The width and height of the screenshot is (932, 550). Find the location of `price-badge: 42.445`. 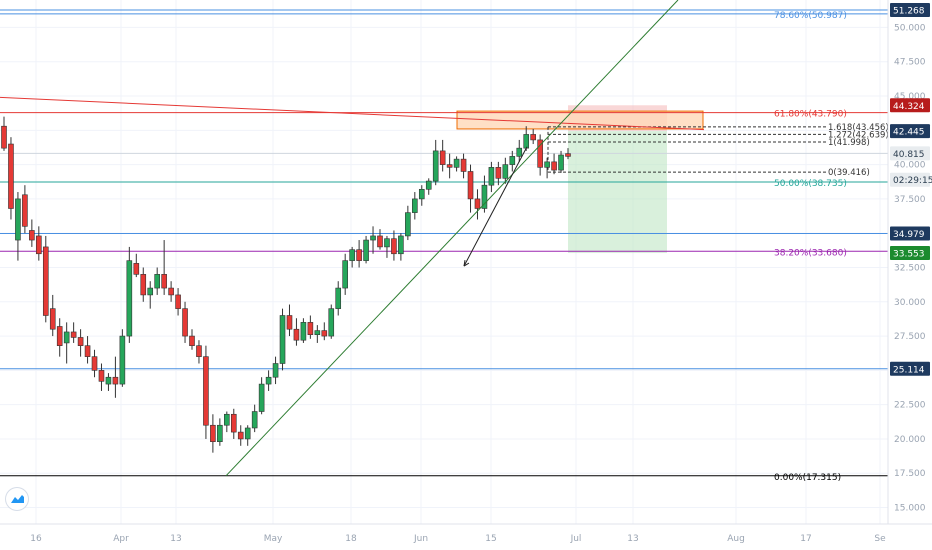

price-badge: 42.445 is located at coordinates (910, 131).